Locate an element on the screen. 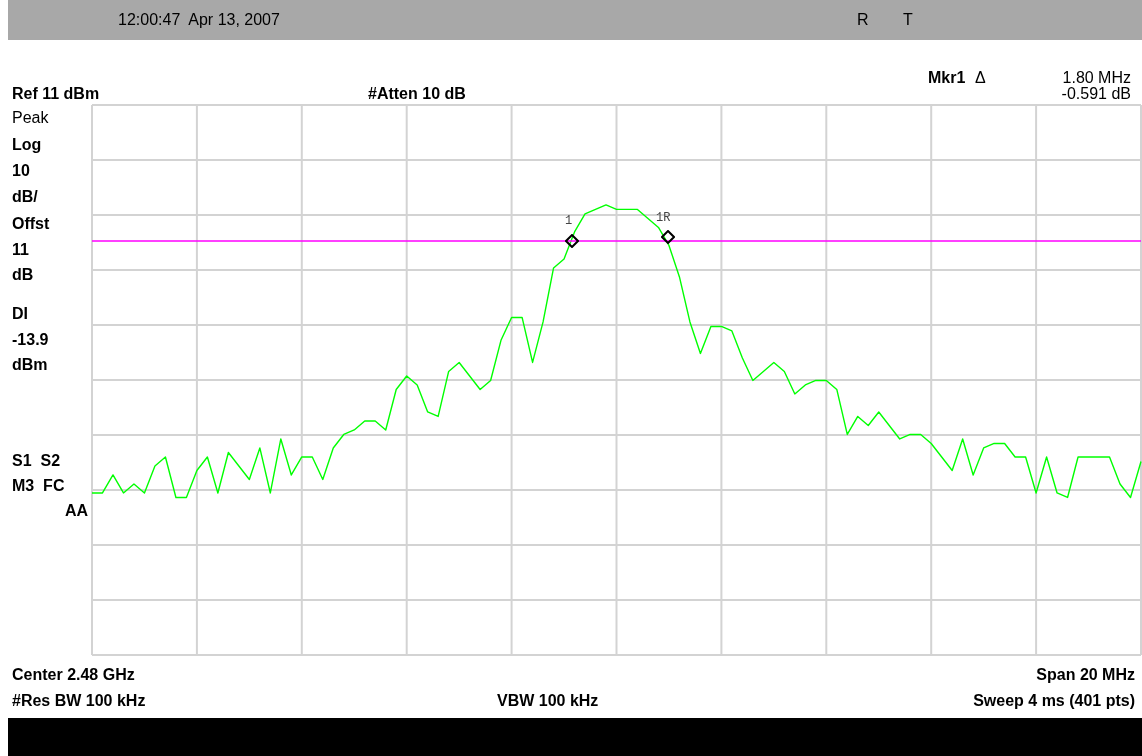 Image resolution: width=1142 pixels, height=756 pixels. annotation: 1R is located at coordinates (663, 218).